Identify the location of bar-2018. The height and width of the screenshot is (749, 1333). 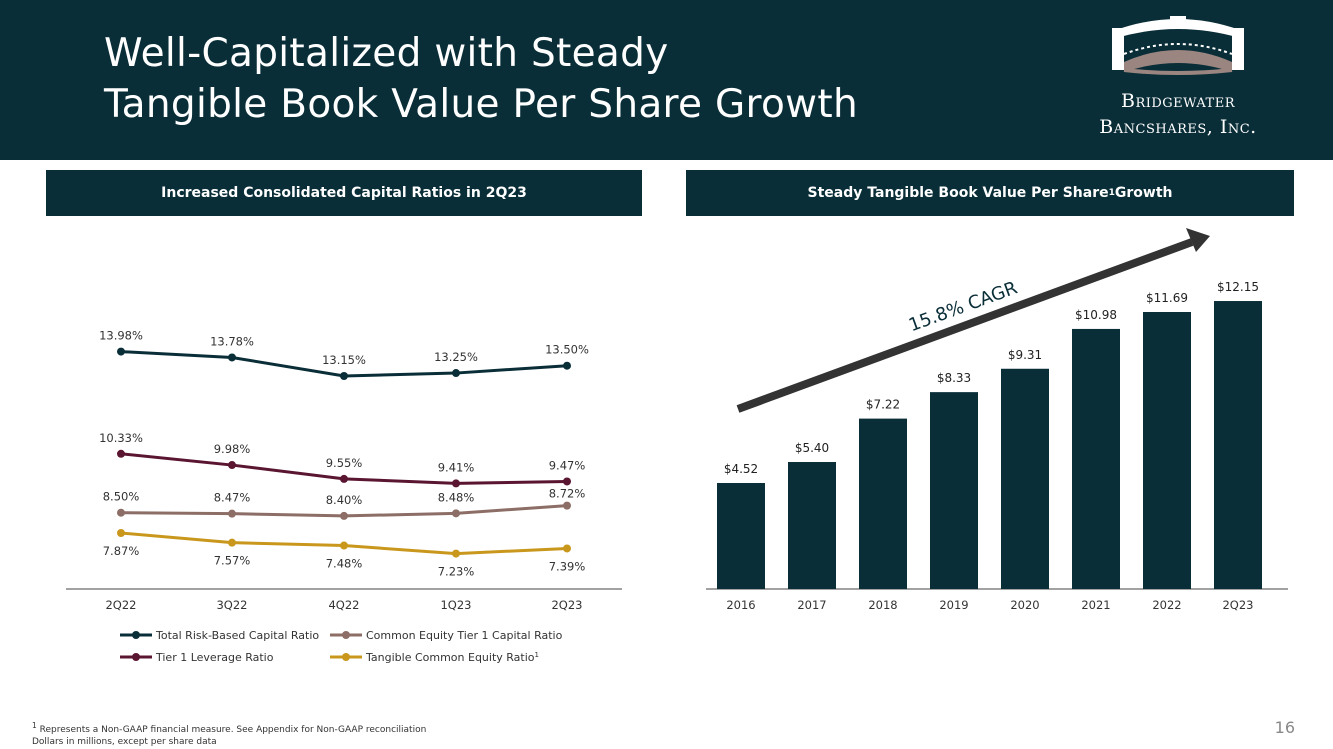
(883, 503).